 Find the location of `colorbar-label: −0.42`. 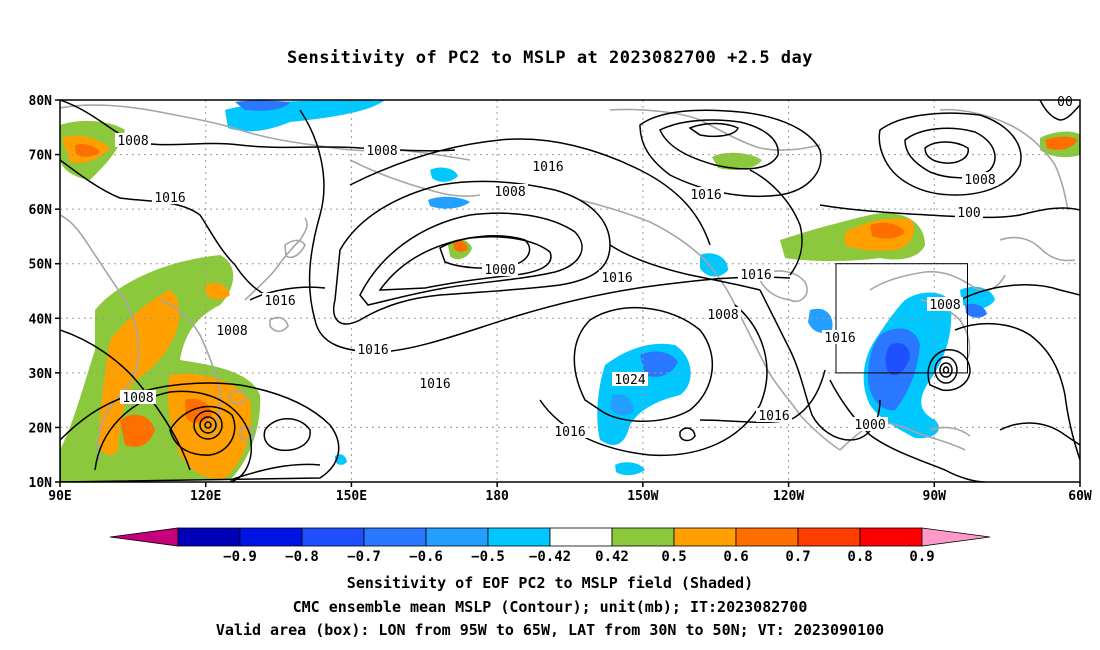

colorbar-label: −0.42 is located at coordinates (550, 557).